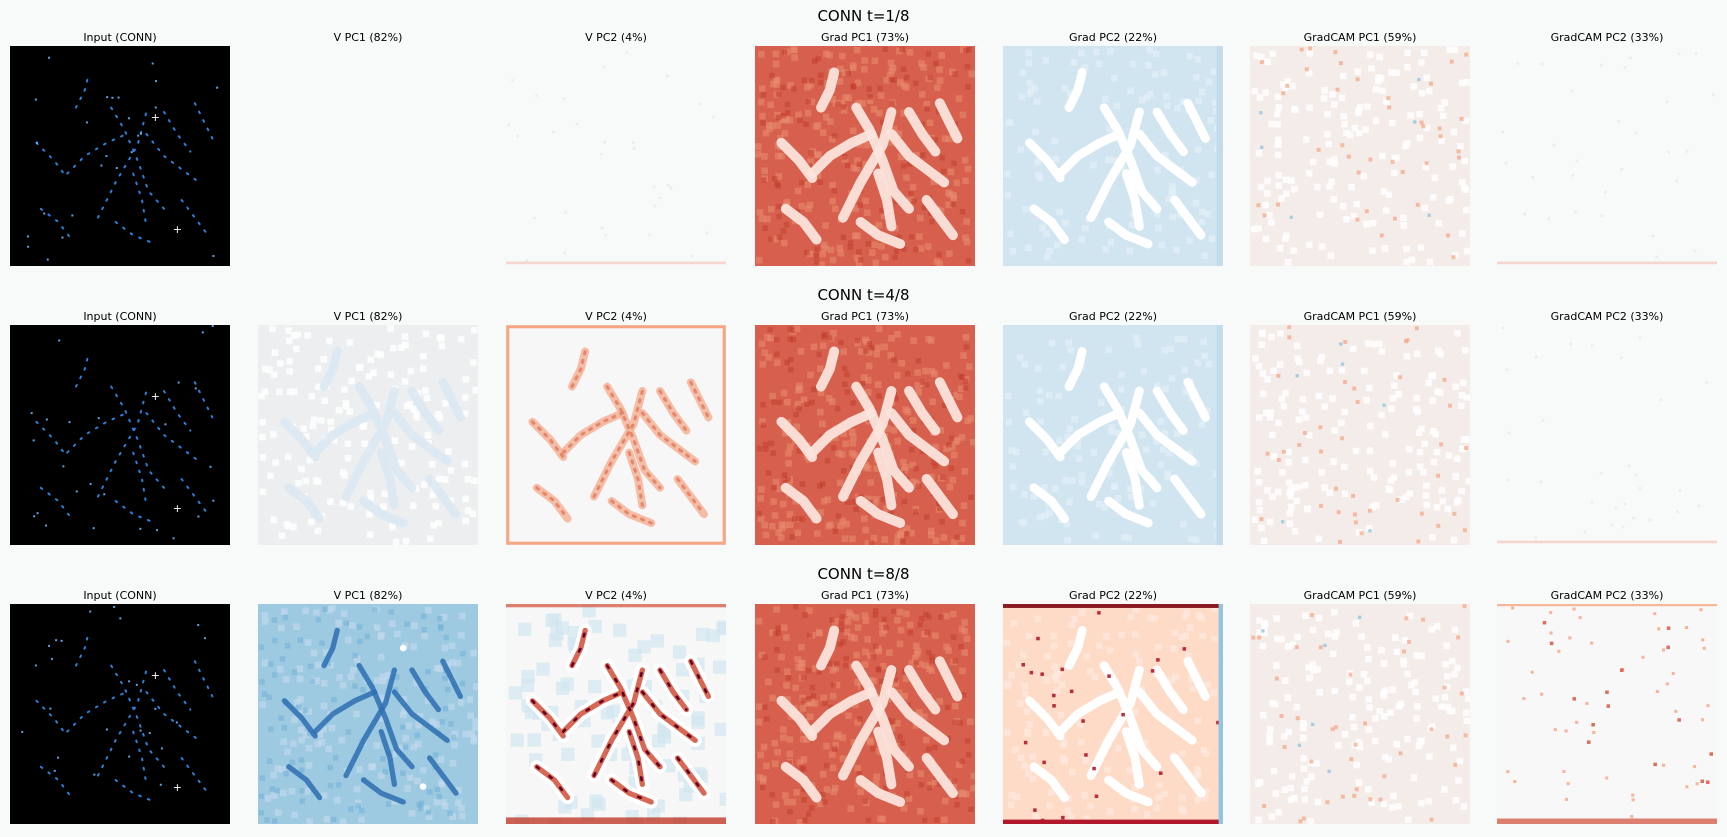  Describe the element at coordinates (863, 295) in the screenshot. I see `row-title: CONN t=4/8` at that location.